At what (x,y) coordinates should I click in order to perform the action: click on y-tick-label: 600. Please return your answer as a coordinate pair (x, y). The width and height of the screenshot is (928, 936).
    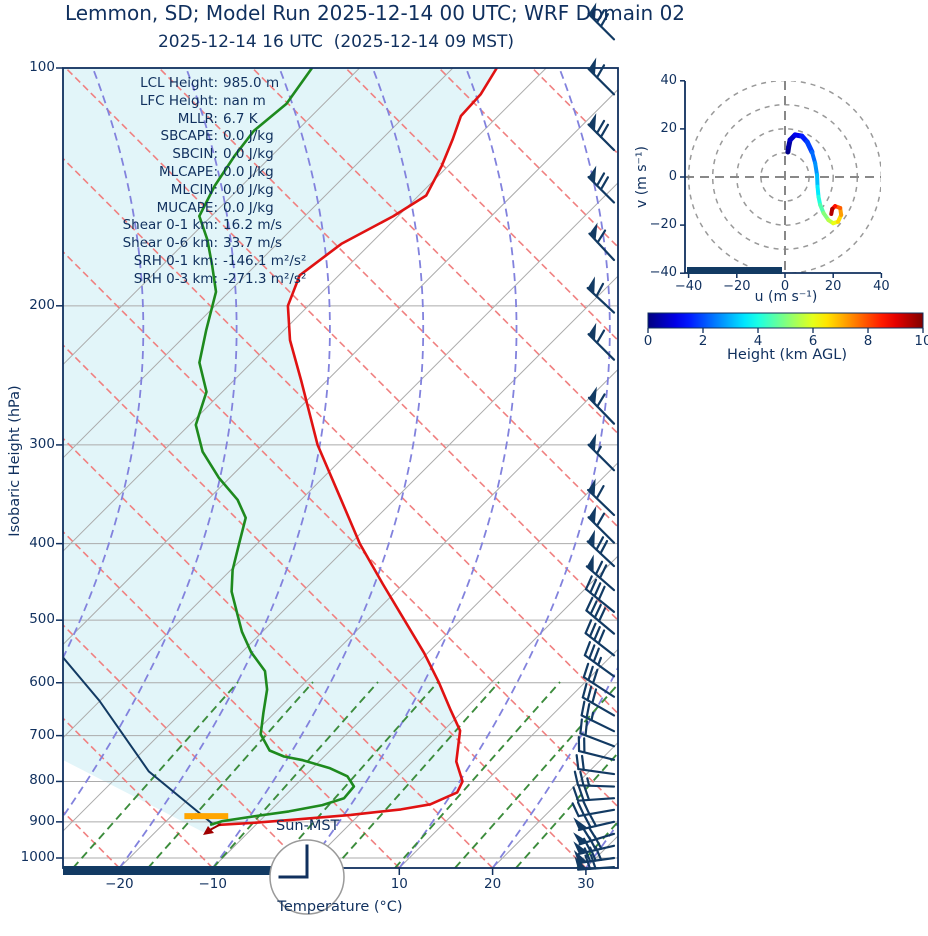
    Looking at the image, I should click on (42, 681).